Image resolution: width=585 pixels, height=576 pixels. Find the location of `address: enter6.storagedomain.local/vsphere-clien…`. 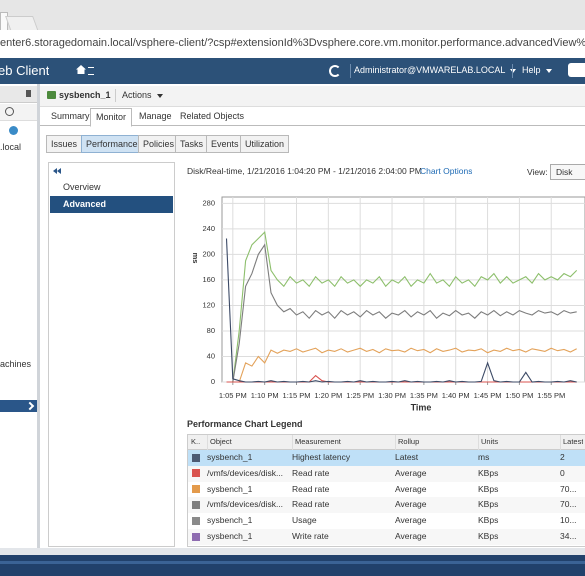

address: enter6.storagedomain.local/vsphere-clien… is located at coordinates (292, 43).